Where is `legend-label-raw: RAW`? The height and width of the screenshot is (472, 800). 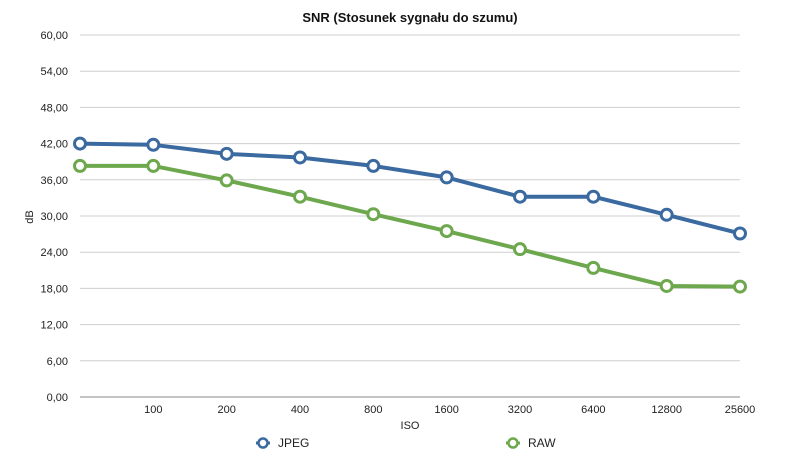 legend-label-raw: RAW is located at coordinates (542, 443).